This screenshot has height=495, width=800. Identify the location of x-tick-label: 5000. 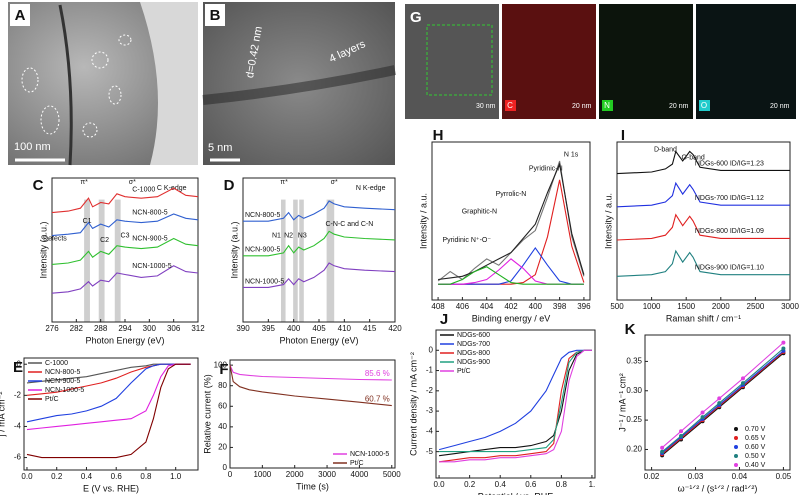
(392, 474).